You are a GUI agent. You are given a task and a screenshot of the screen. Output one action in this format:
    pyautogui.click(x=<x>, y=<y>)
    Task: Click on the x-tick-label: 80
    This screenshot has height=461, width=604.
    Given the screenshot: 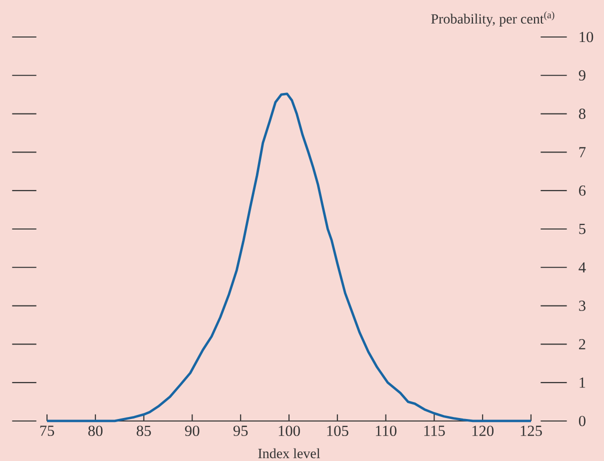 What is the action you would take?
    pyautogui.click(x=95, y=431)
    